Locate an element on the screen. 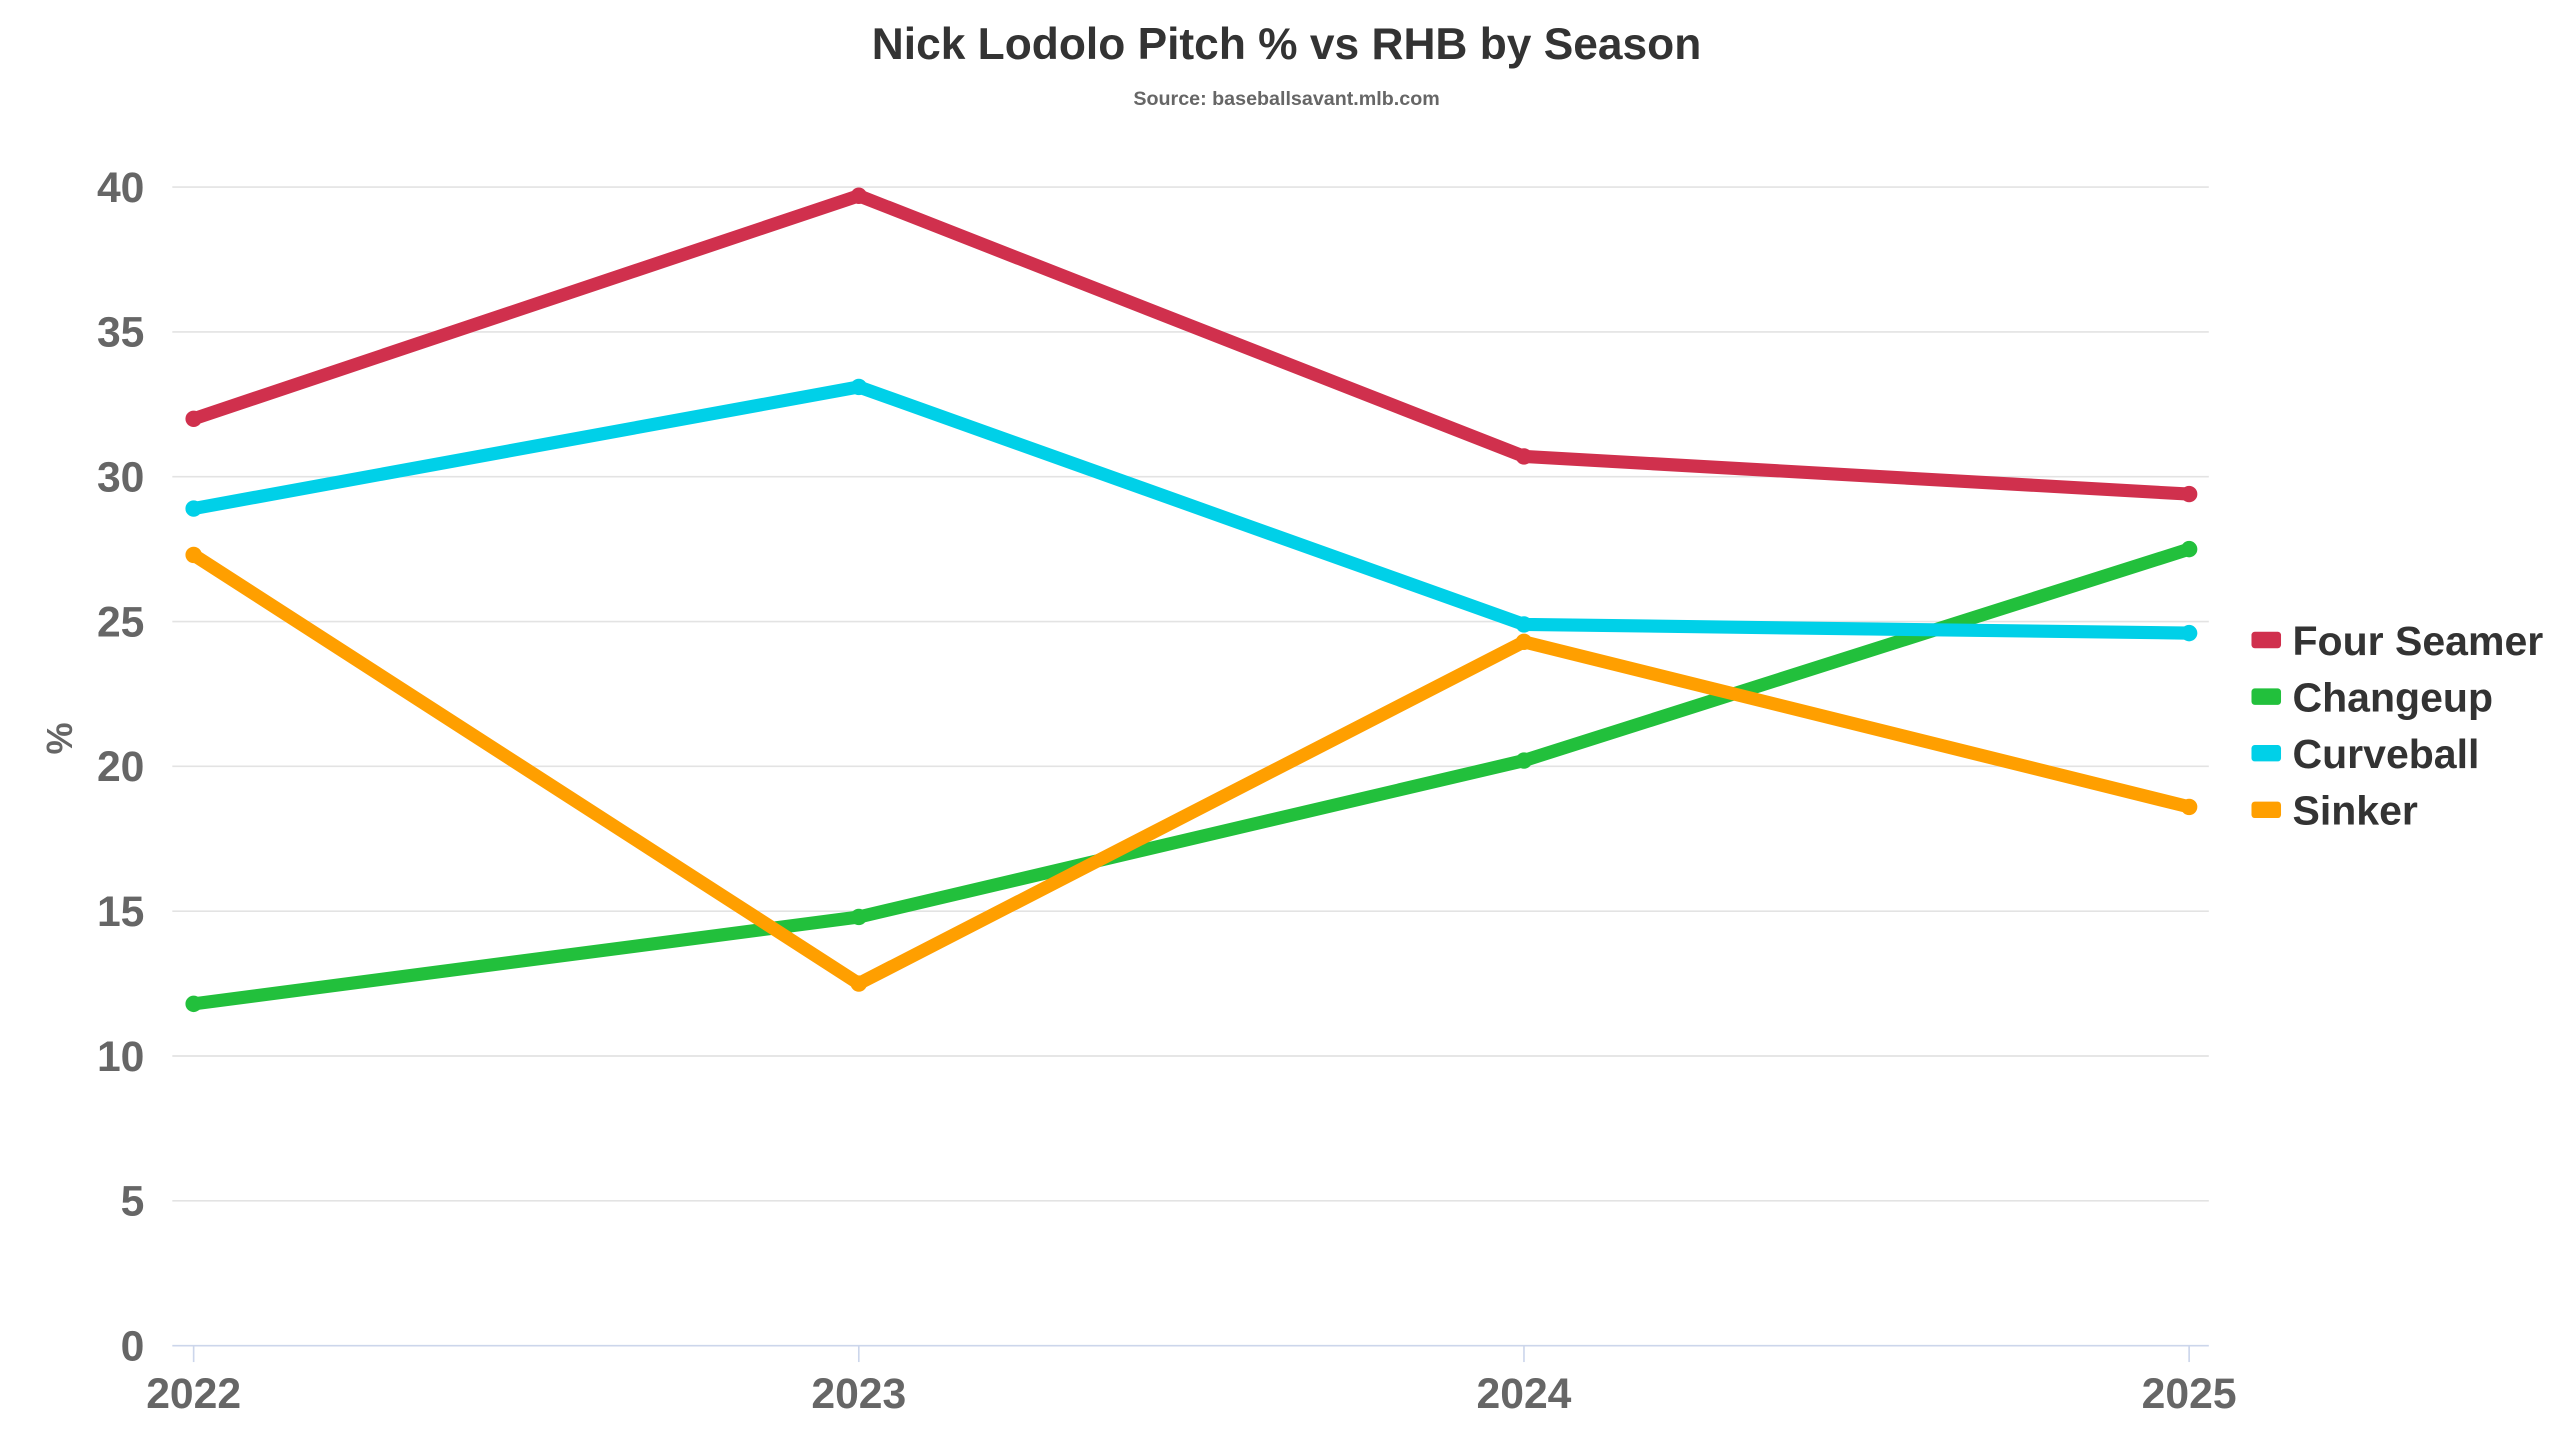  x-tick-label: 2024 is located at coordinates (1524, 1394).